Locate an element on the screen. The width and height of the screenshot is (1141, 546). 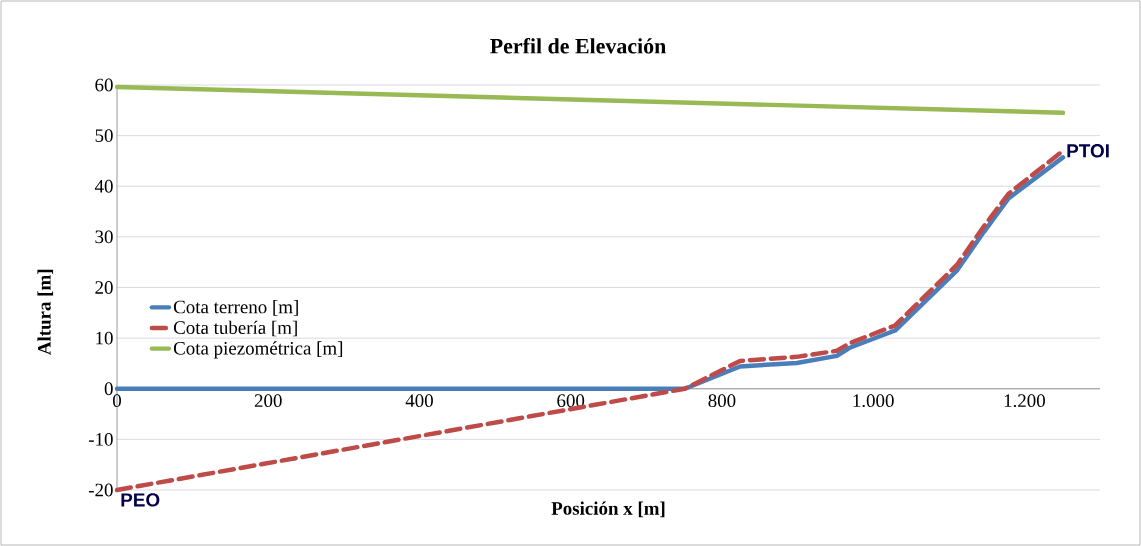
chart-title: Perfil de Elevación is located at coordinates (578, 45).